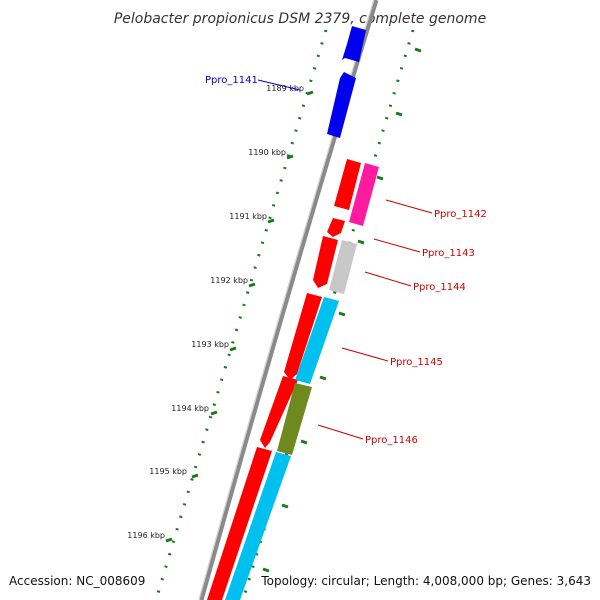 This screenshot has height=600, width=600. What do you see at coordinates (439, 287) in the screenshot?
I see `gene-label-ppro-1144: Ppro_1144` at bounding box center [439, 287].